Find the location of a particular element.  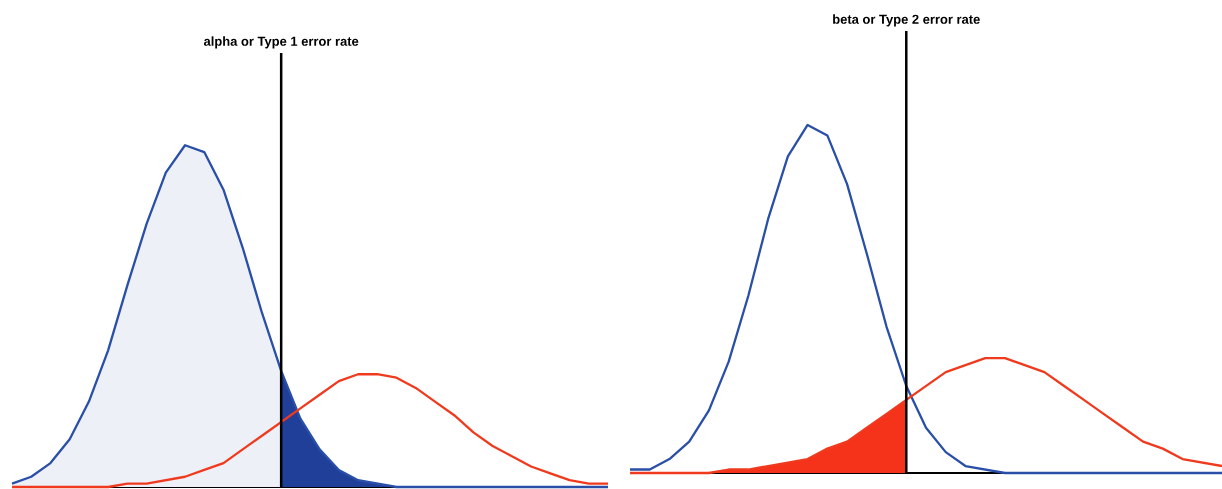

text: alpha or Type 1 error rate is located at coordinates (281, 42).